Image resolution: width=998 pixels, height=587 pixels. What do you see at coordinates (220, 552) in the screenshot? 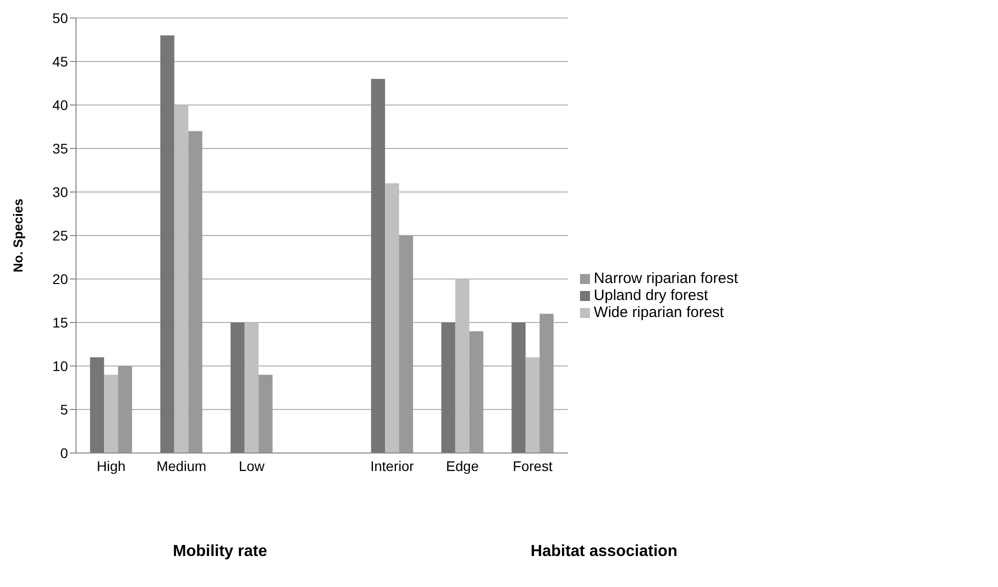
I see `text: Mobility rate` at bounding box center [220, 552].